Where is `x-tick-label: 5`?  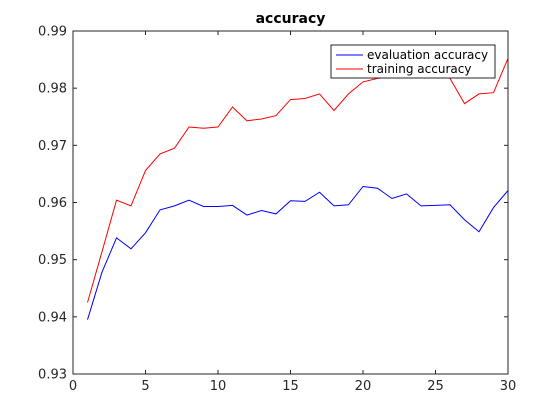 x-tick-label: 5 is located at coordinates (145, 386).